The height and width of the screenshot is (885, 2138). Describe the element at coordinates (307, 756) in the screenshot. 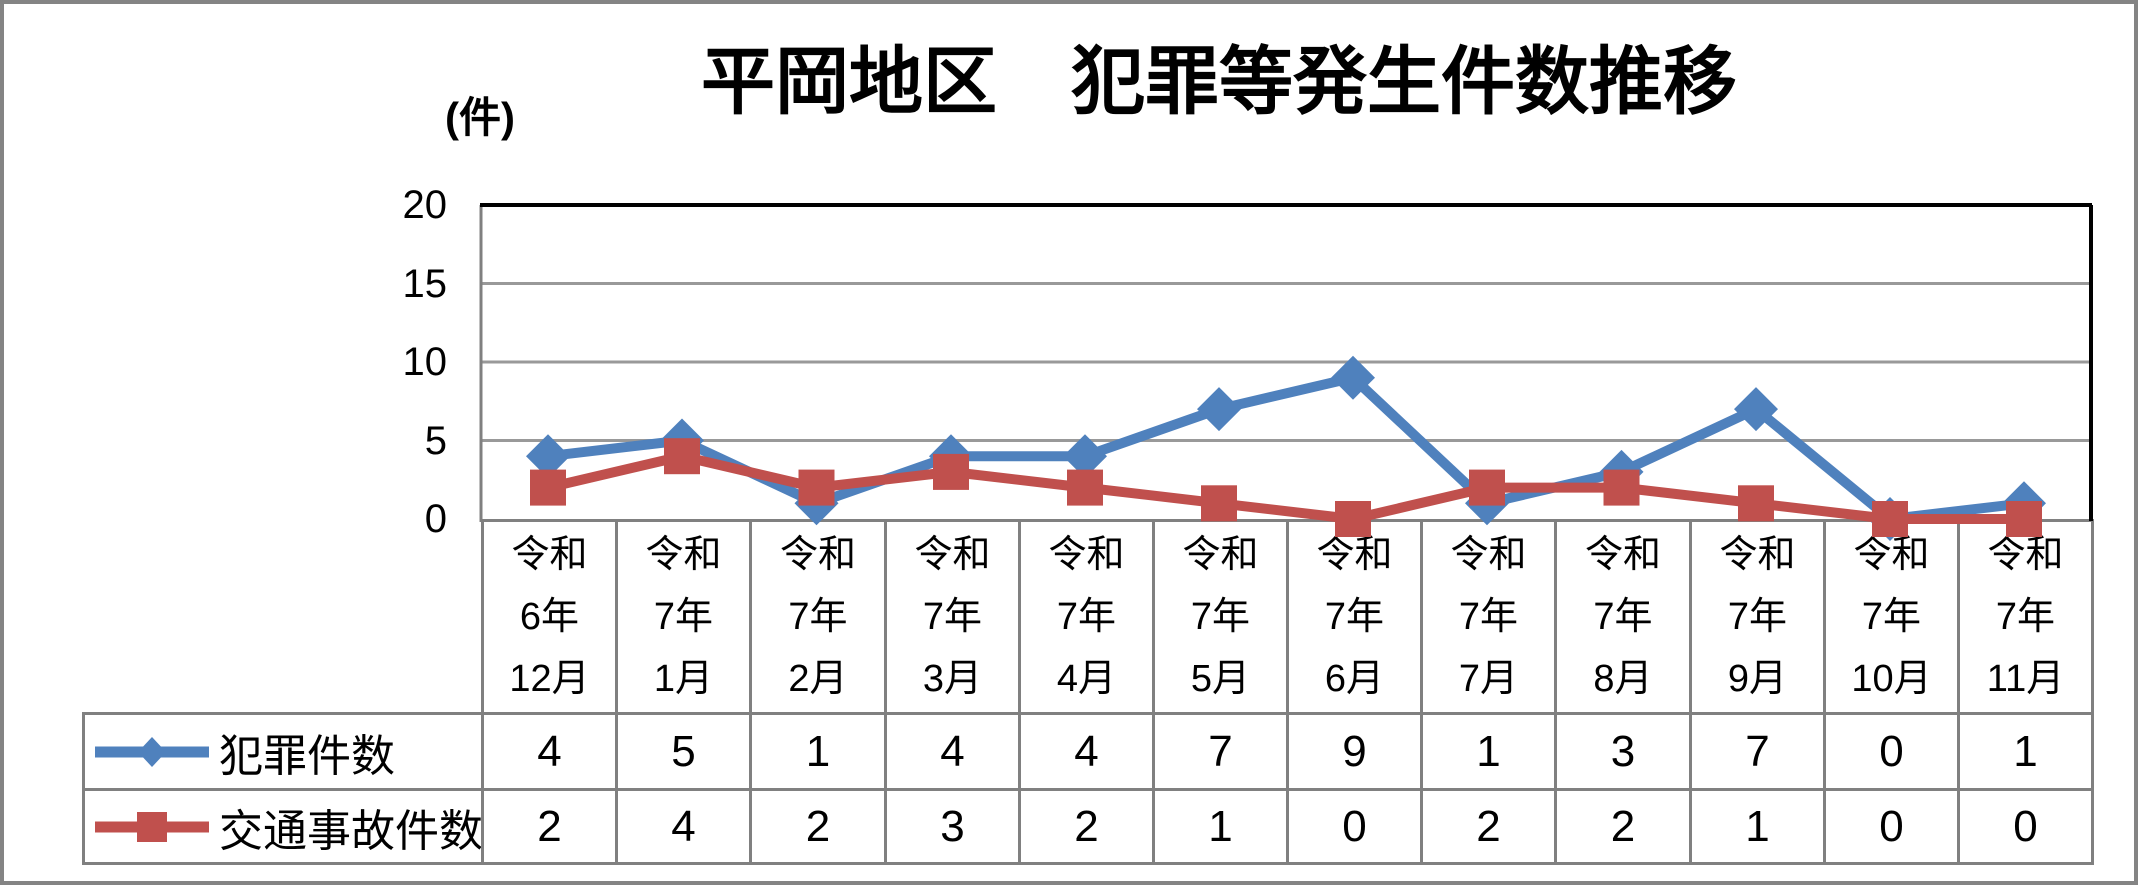

I see `series-name: 犯罪件数` at that location.